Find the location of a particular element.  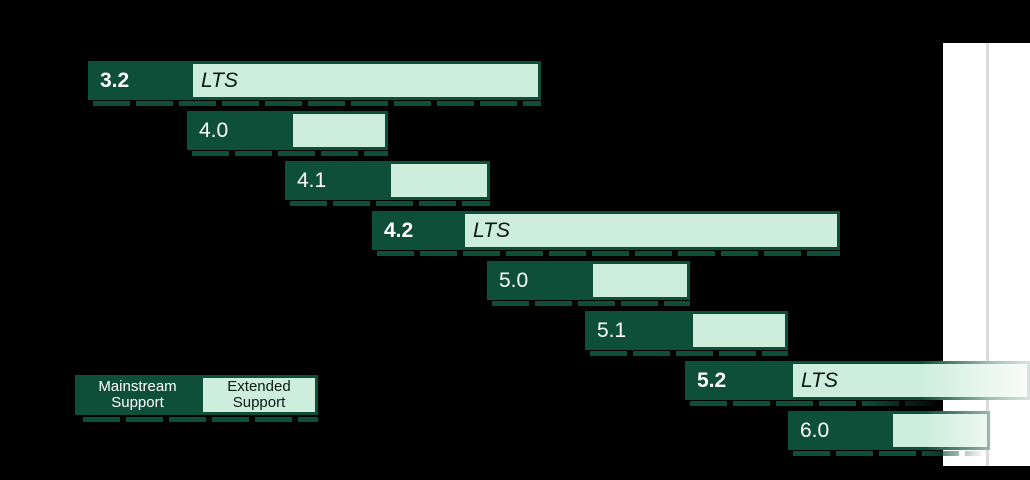

extended-segment-3.2: LTS is located at coordinates (365, 80).